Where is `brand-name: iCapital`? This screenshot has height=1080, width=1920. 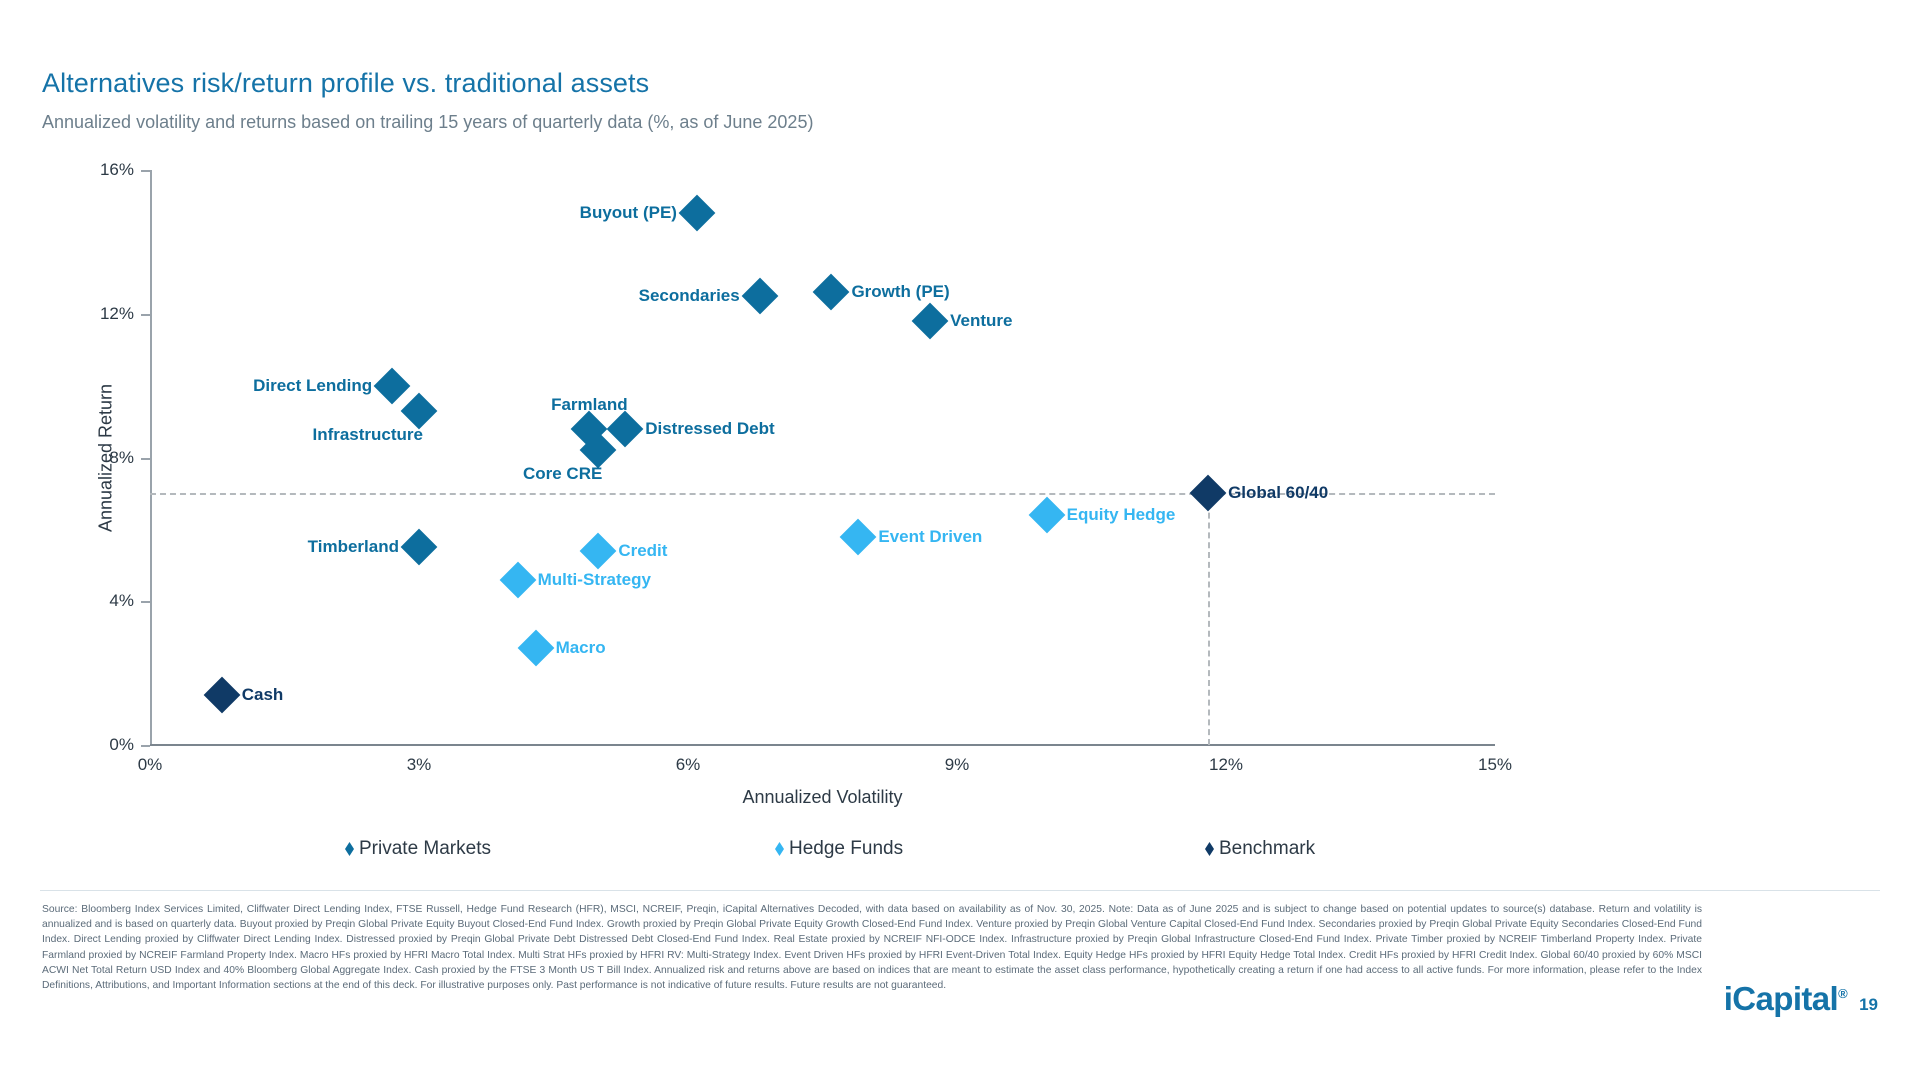
brand-name: iCapital is located at coordinates (1781, 998).